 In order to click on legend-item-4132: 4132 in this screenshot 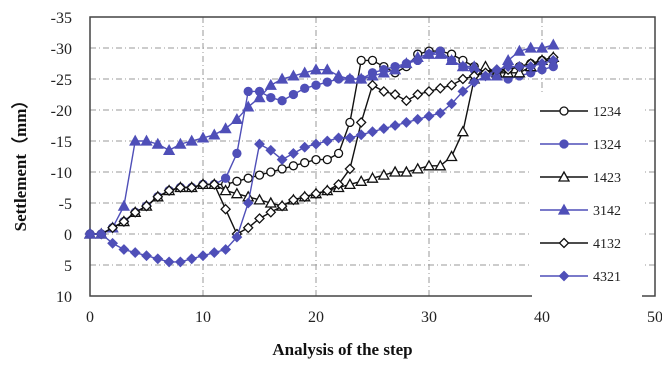, I will do `click(580, 244)`.